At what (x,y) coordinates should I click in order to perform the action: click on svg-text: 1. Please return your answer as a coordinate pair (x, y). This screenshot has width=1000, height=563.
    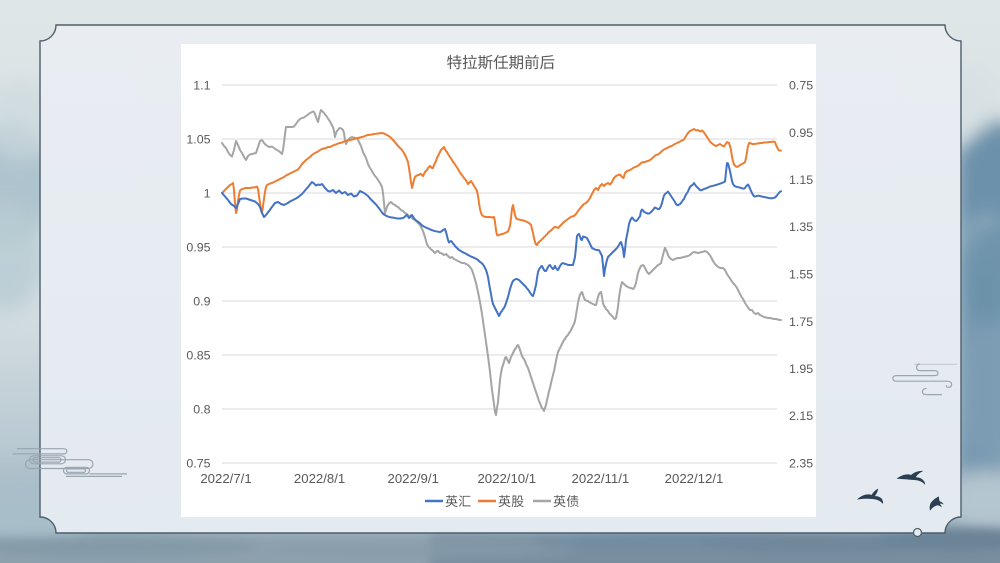
    Looking at the image, I should click on (207, 194).